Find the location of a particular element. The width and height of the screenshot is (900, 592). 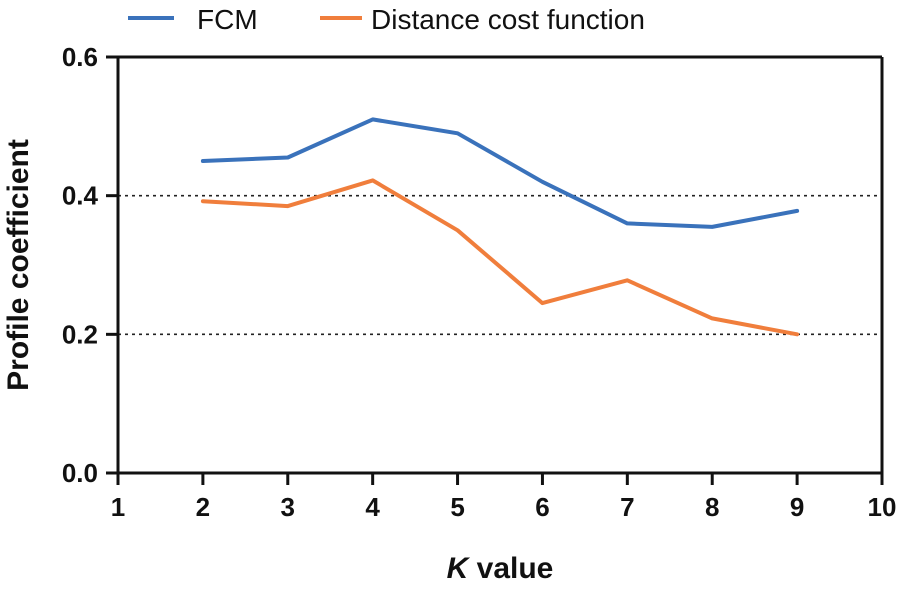

x-axis-title-rest: value is located at coordinates (510, 568).